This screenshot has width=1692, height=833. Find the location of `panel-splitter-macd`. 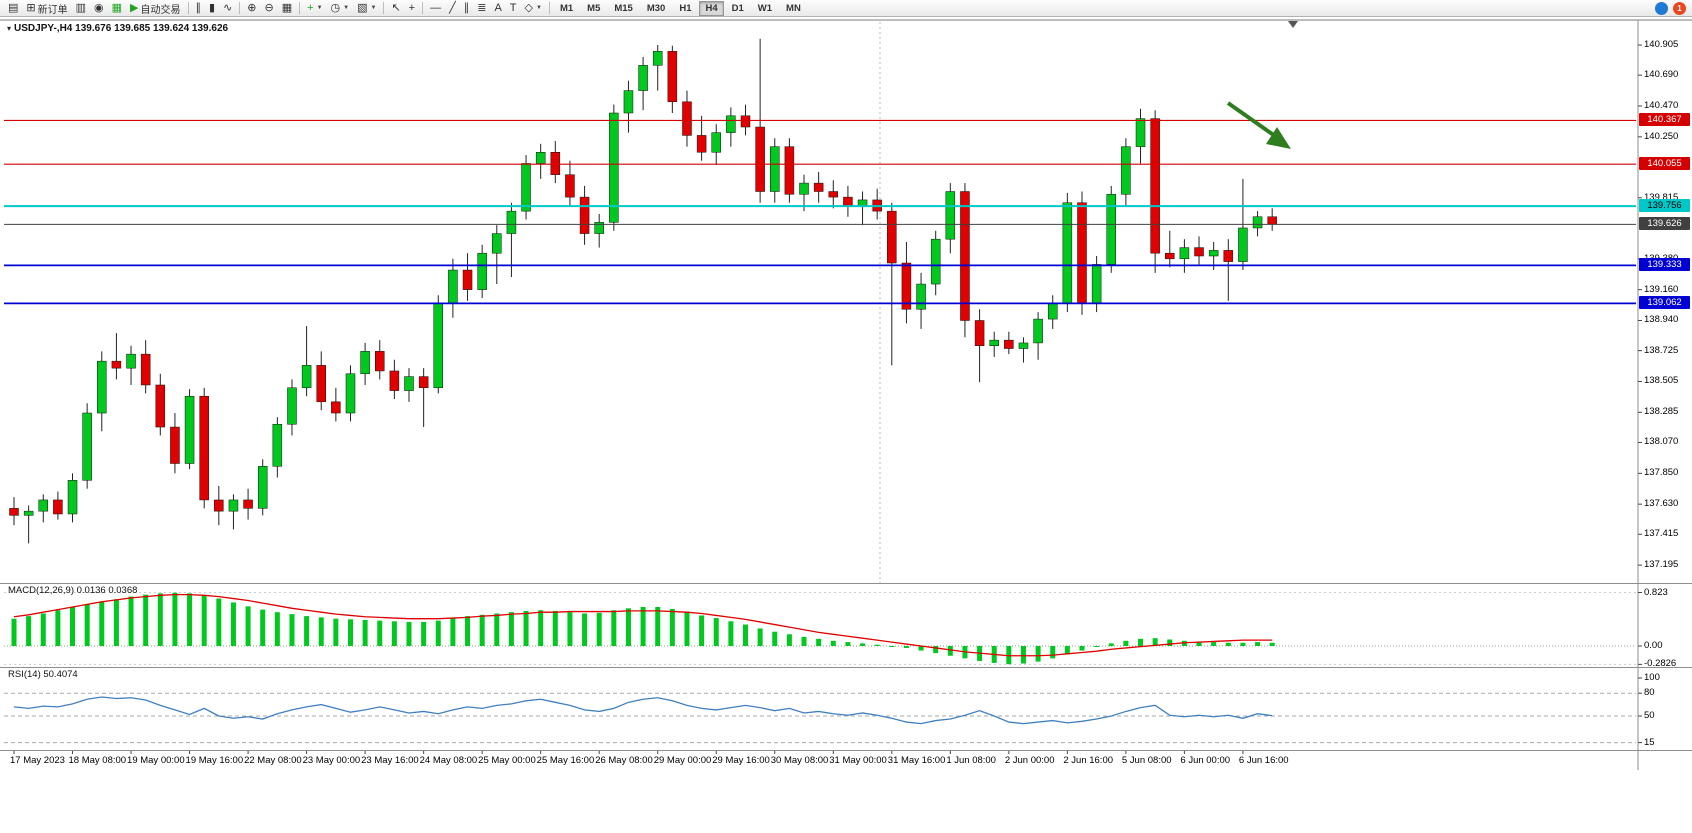

panel-splitter-macd is located at coordinates (846, 583).